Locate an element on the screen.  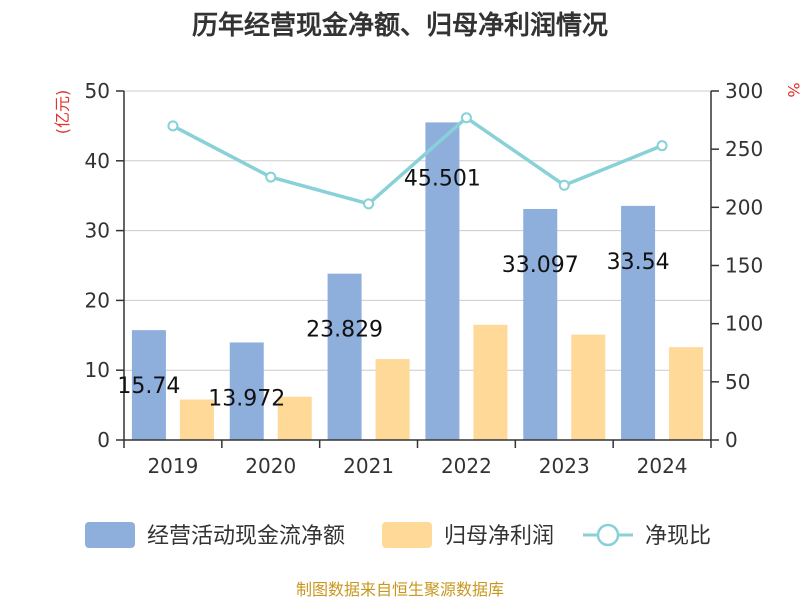
right-tick-label: 150 is located at coordinates (744, 266).